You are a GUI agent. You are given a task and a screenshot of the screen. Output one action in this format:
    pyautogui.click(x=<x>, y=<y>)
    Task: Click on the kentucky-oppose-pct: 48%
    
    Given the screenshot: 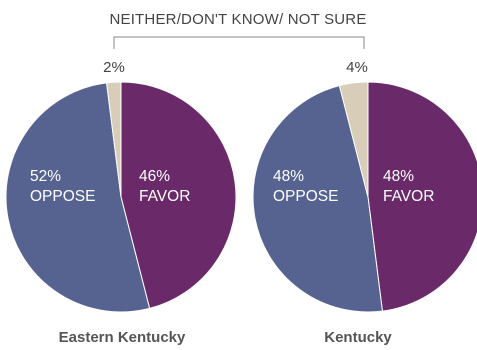 What is the action you would take?
    pyautogui.click(x=288, y=176)
    